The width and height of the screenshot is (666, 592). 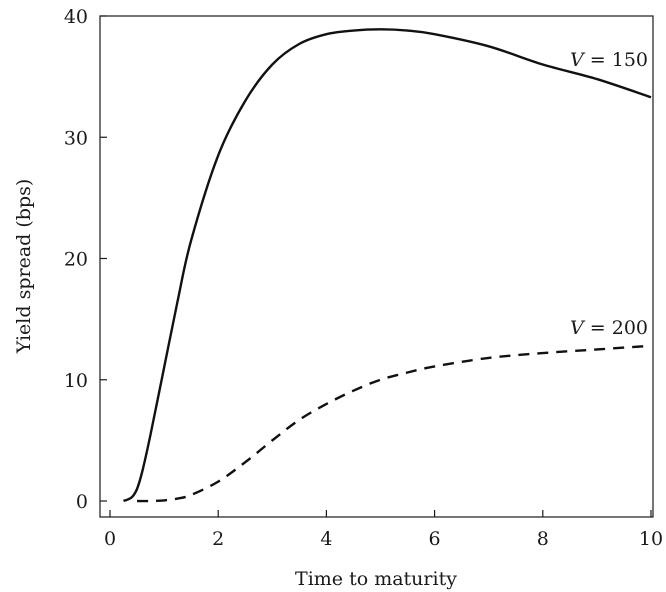 I want to click on y-axis-ticks: 0 10 20 30 40, so click(x=85, y=259).